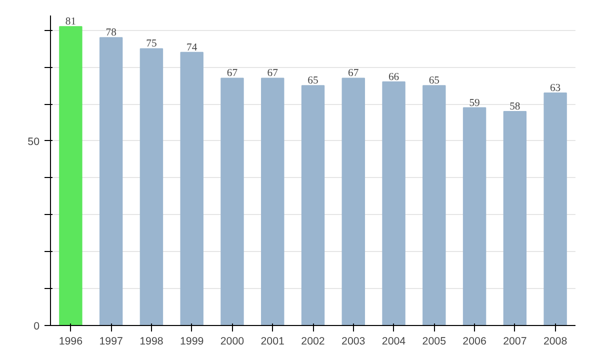  Describe the element at coordinates (354, 342) in the screenshot. I see `x-tick-label: 2003` at that location.